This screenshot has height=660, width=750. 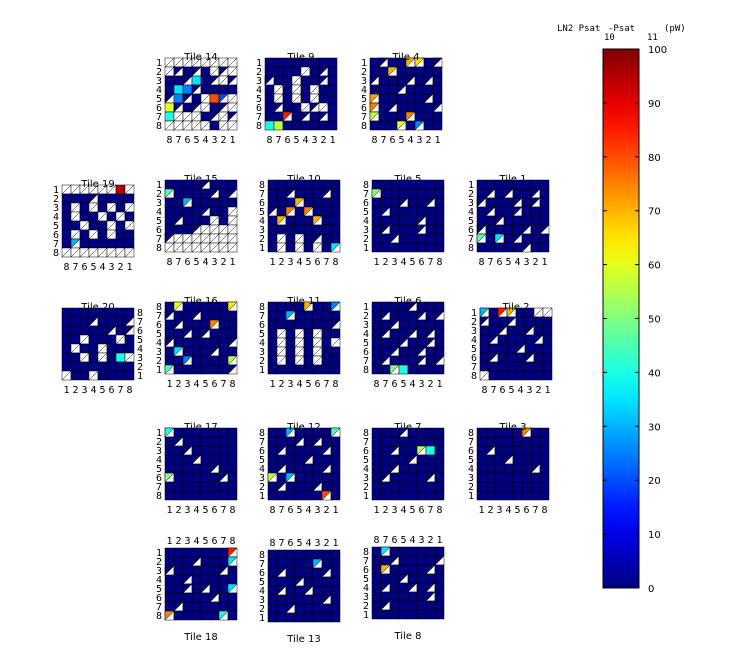 I want to click on tile-row-label: 4, so click(x=140, y=349).